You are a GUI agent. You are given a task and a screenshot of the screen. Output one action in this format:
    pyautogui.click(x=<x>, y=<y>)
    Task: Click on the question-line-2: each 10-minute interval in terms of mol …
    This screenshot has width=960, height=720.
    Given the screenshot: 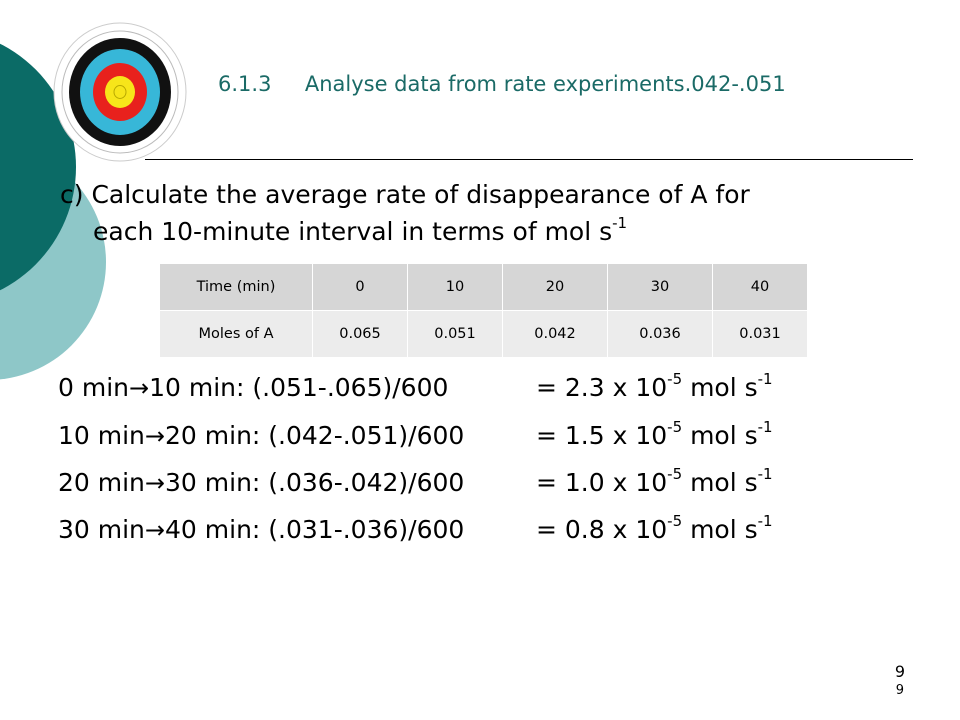 What is the action you would take?
    pyautogui.click(x=490, y=231)
    